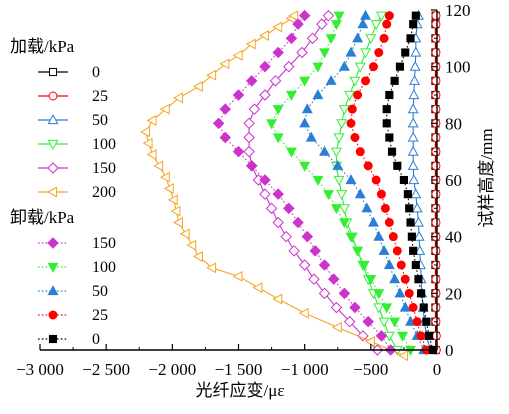  What do you see at coordinates (42, 217) in the screenshot?
I see `legend-group-title: 卸载/kPa` at bounding box center [42, 217].